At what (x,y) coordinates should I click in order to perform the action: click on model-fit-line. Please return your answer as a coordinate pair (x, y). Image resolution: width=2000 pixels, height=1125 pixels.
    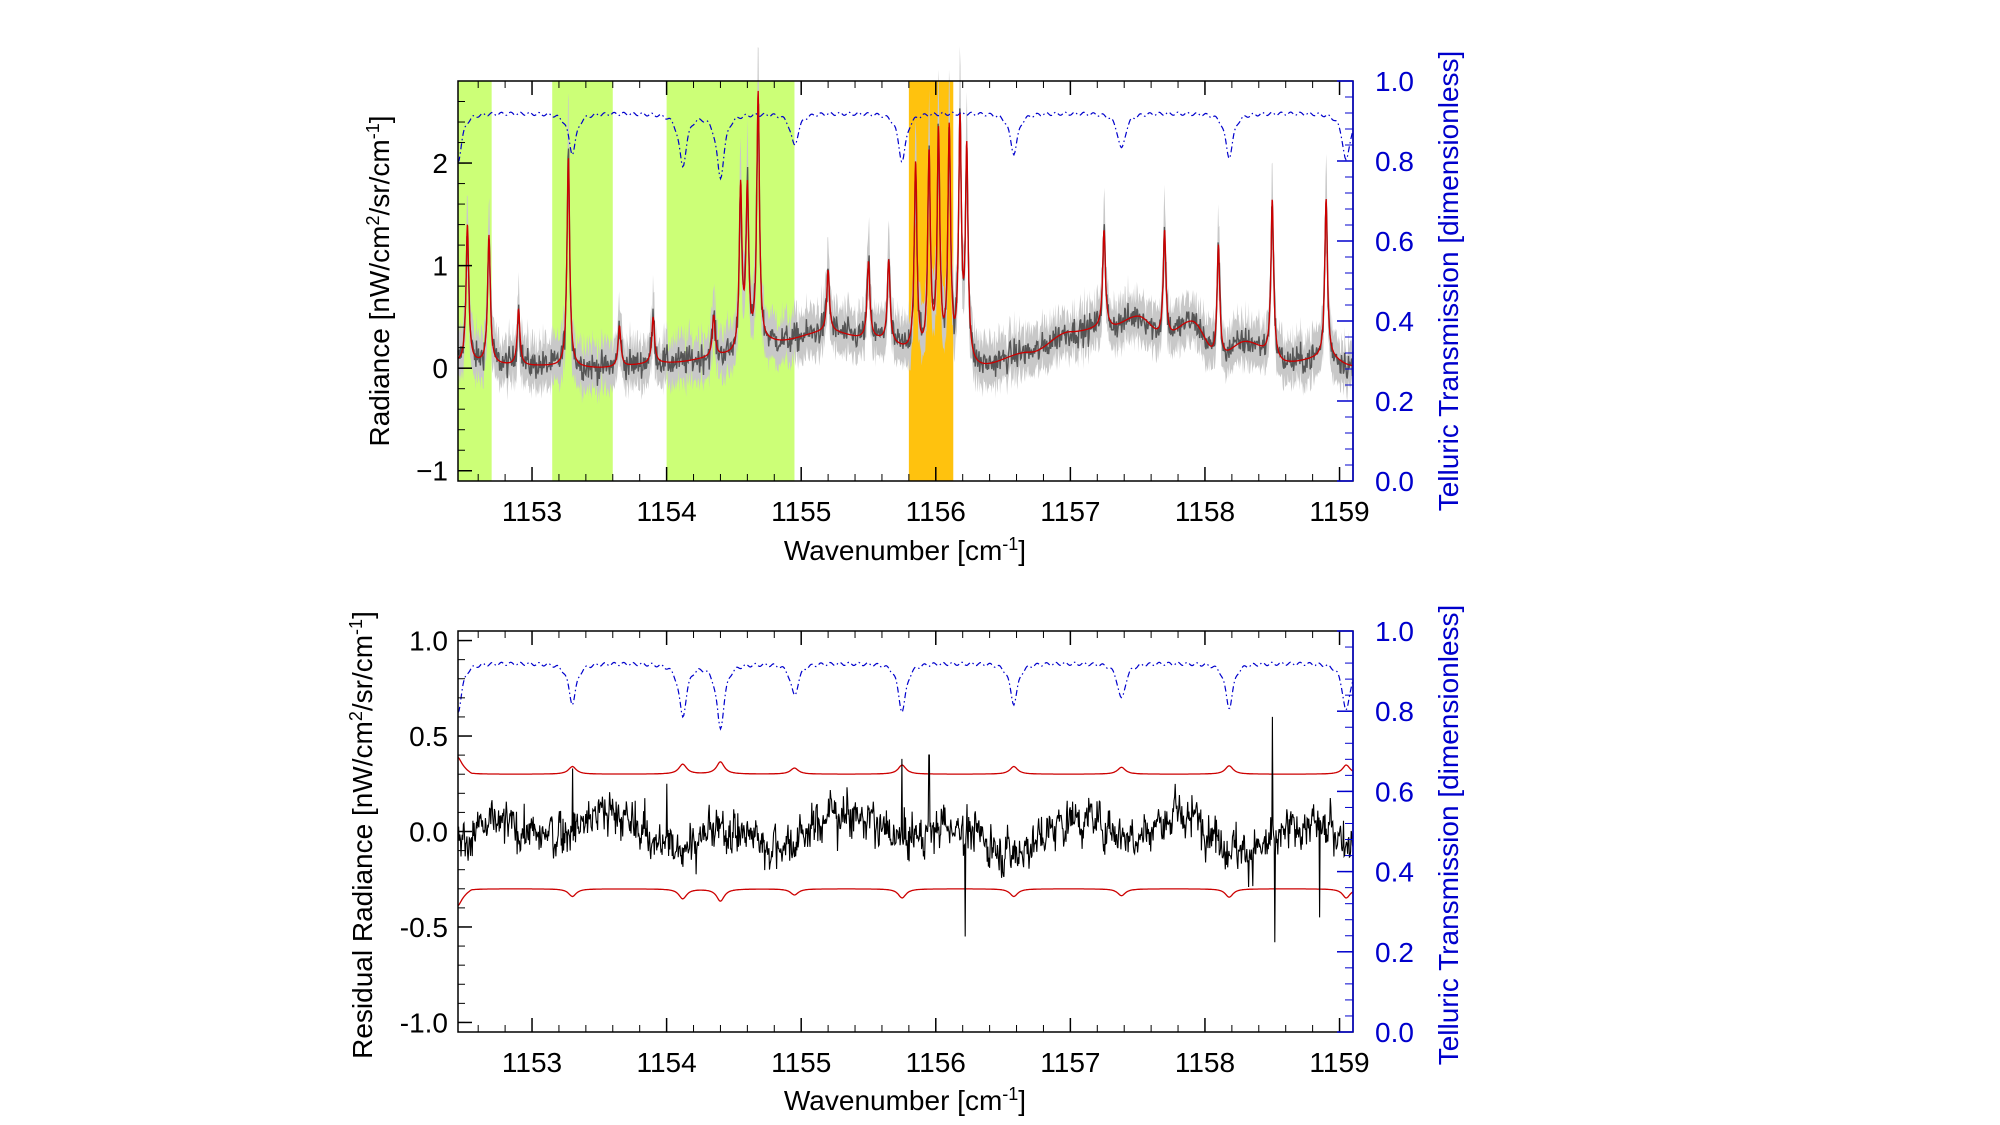
    Looking at the image, I should click on (905, 229).